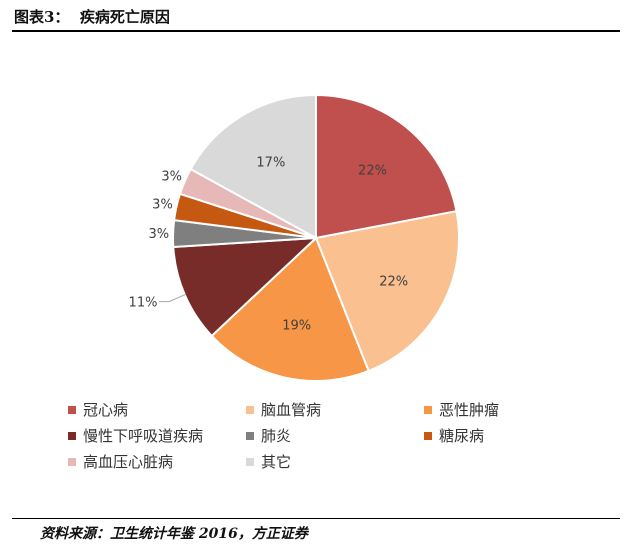 This screenshot has height=552, width=640. I want to click on legend-label: 冠心病, so click(106, 410).